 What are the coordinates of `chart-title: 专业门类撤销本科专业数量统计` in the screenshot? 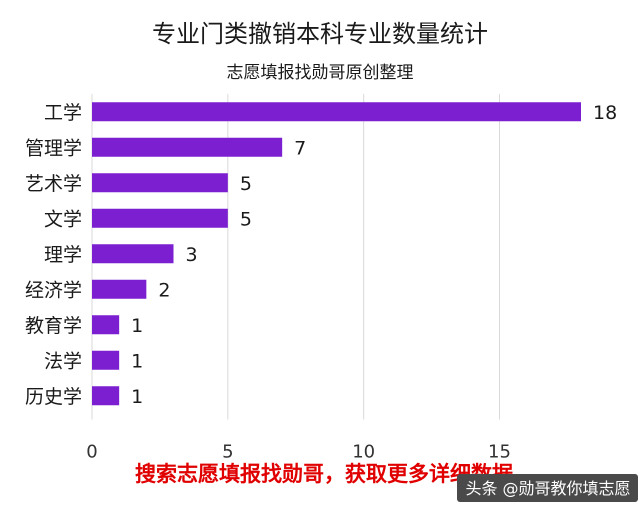 It's located at (320, 34).